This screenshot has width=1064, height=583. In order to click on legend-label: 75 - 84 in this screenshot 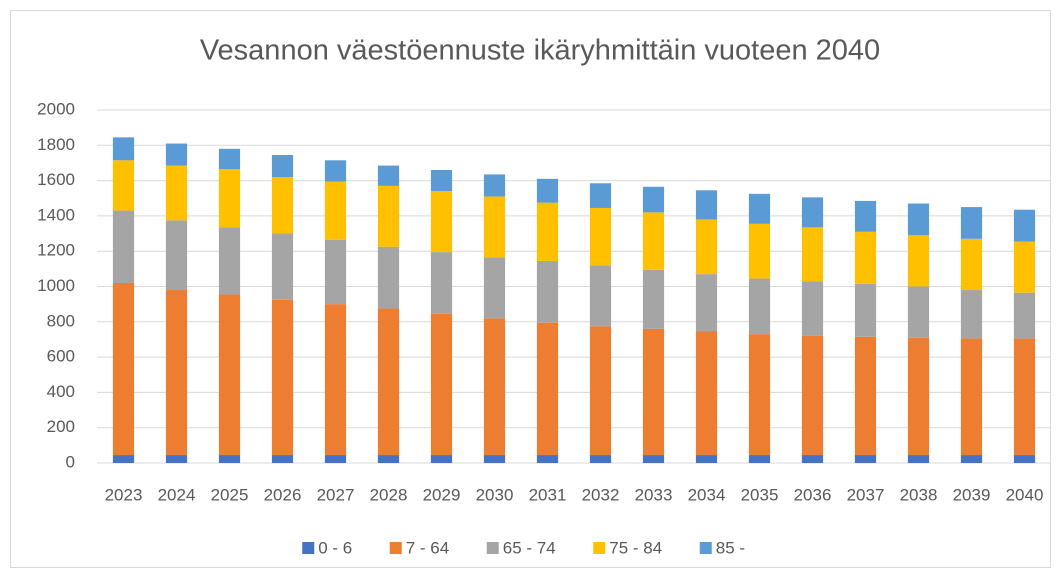, I will do `click(635, 547)`.